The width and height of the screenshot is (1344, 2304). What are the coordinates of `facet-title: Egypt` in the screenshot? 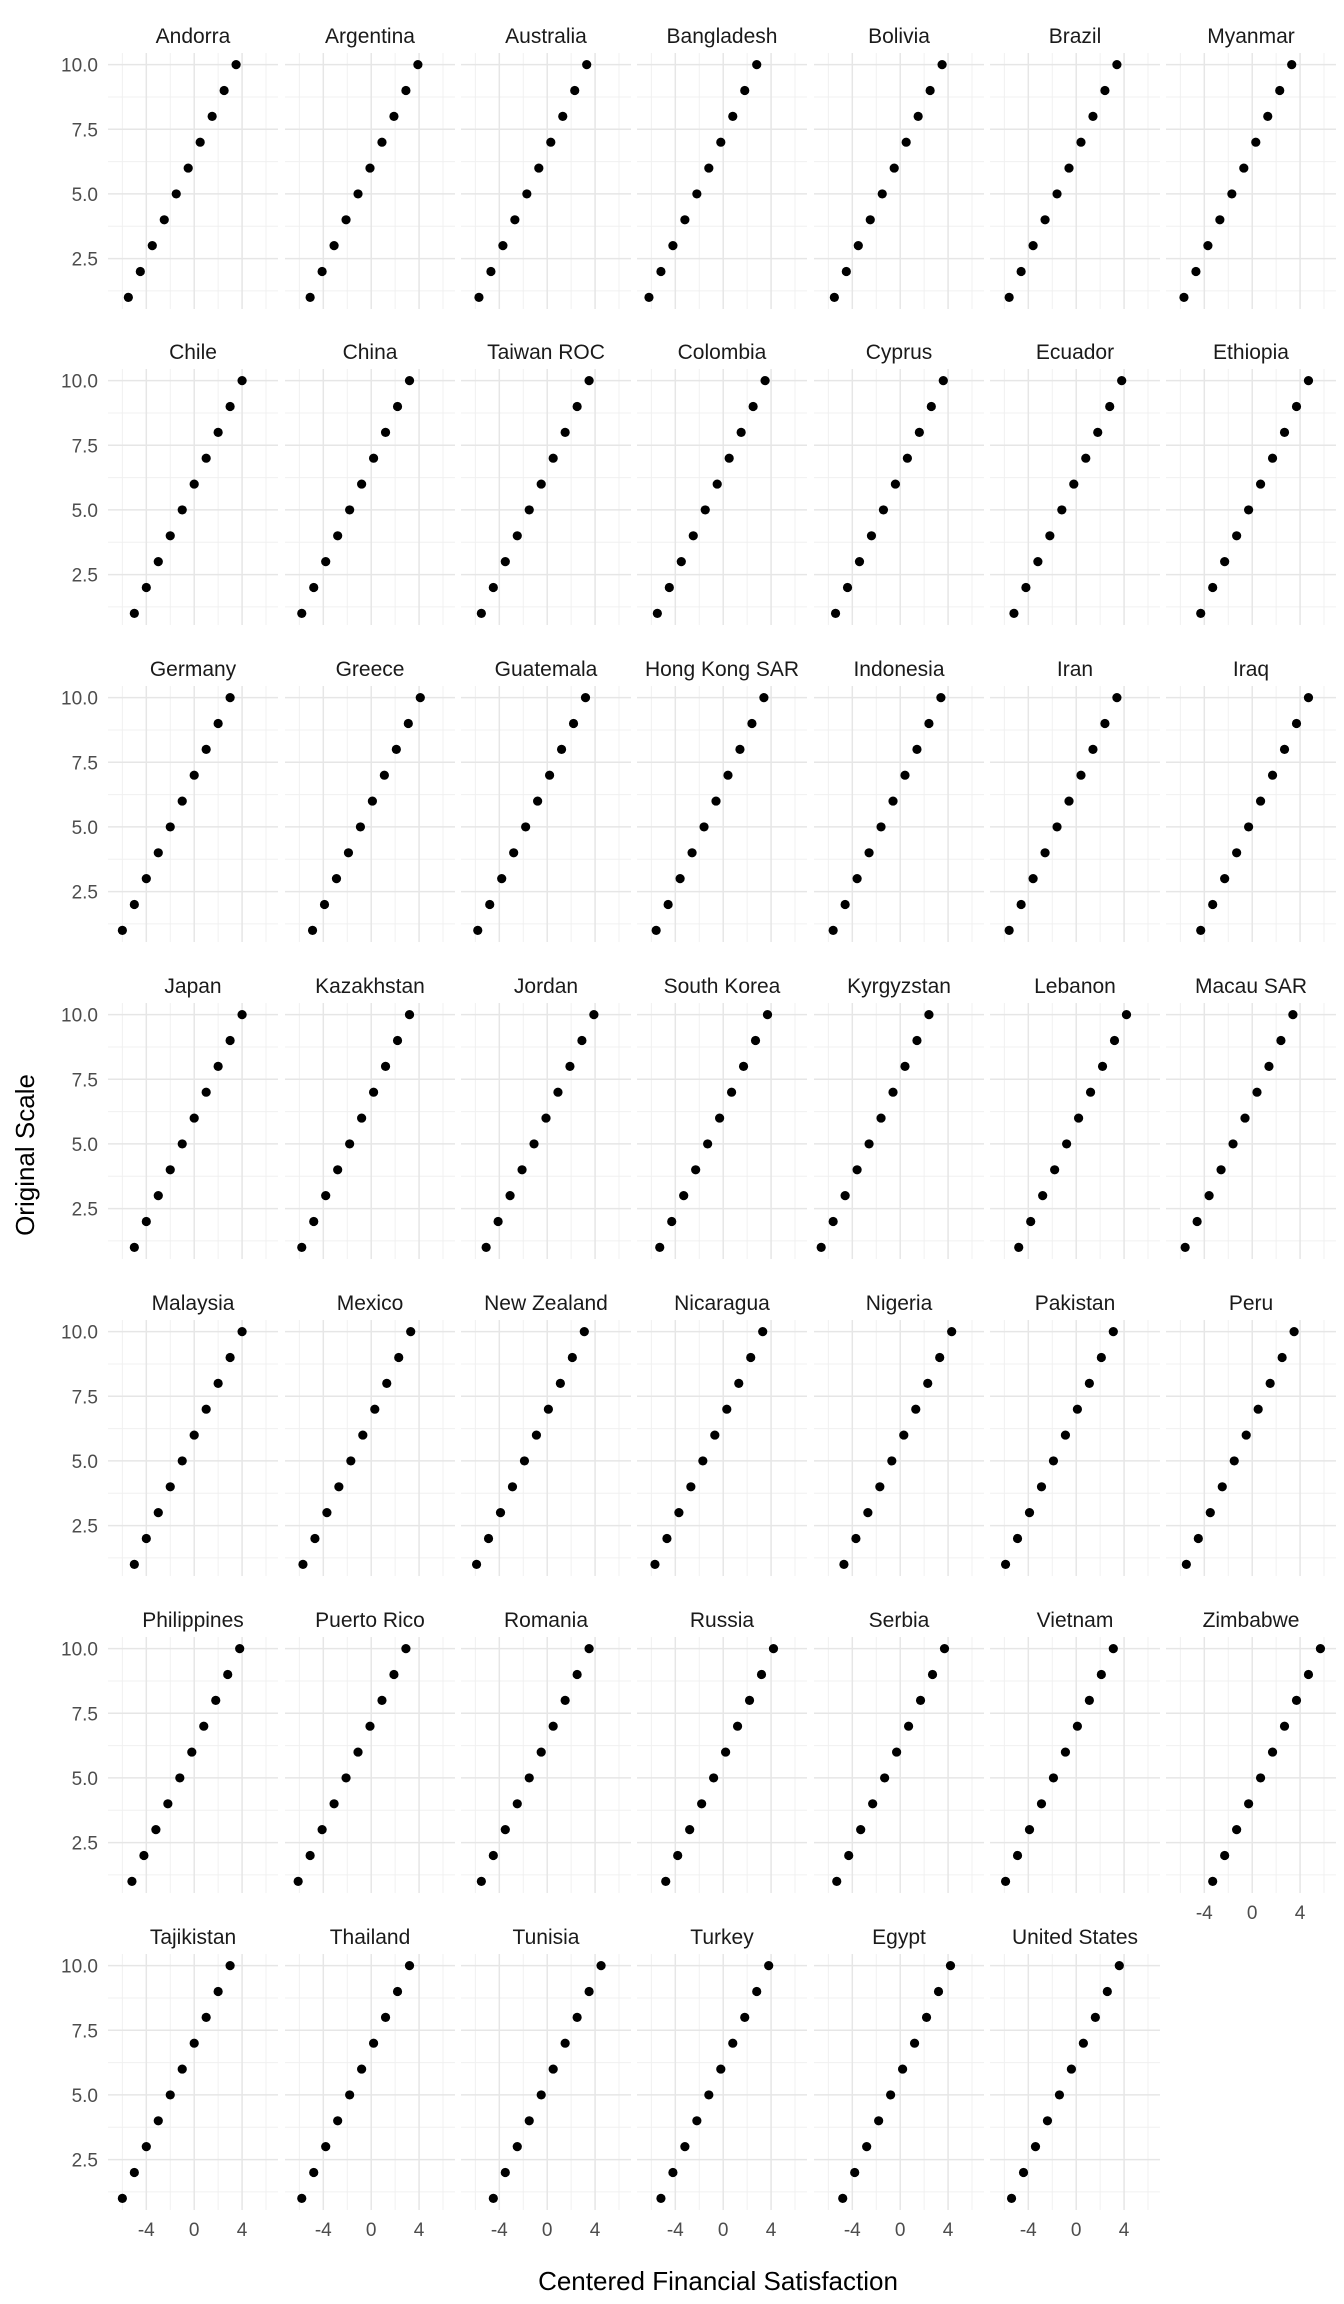 It's located at (899, 1937).